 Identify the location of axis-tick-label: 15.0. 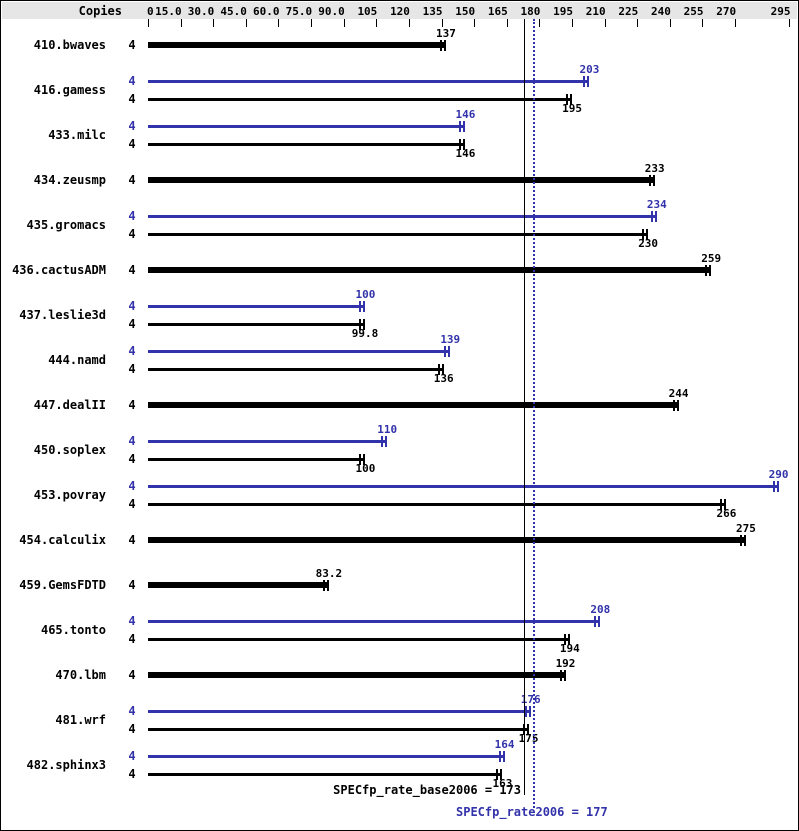
(168, 11).